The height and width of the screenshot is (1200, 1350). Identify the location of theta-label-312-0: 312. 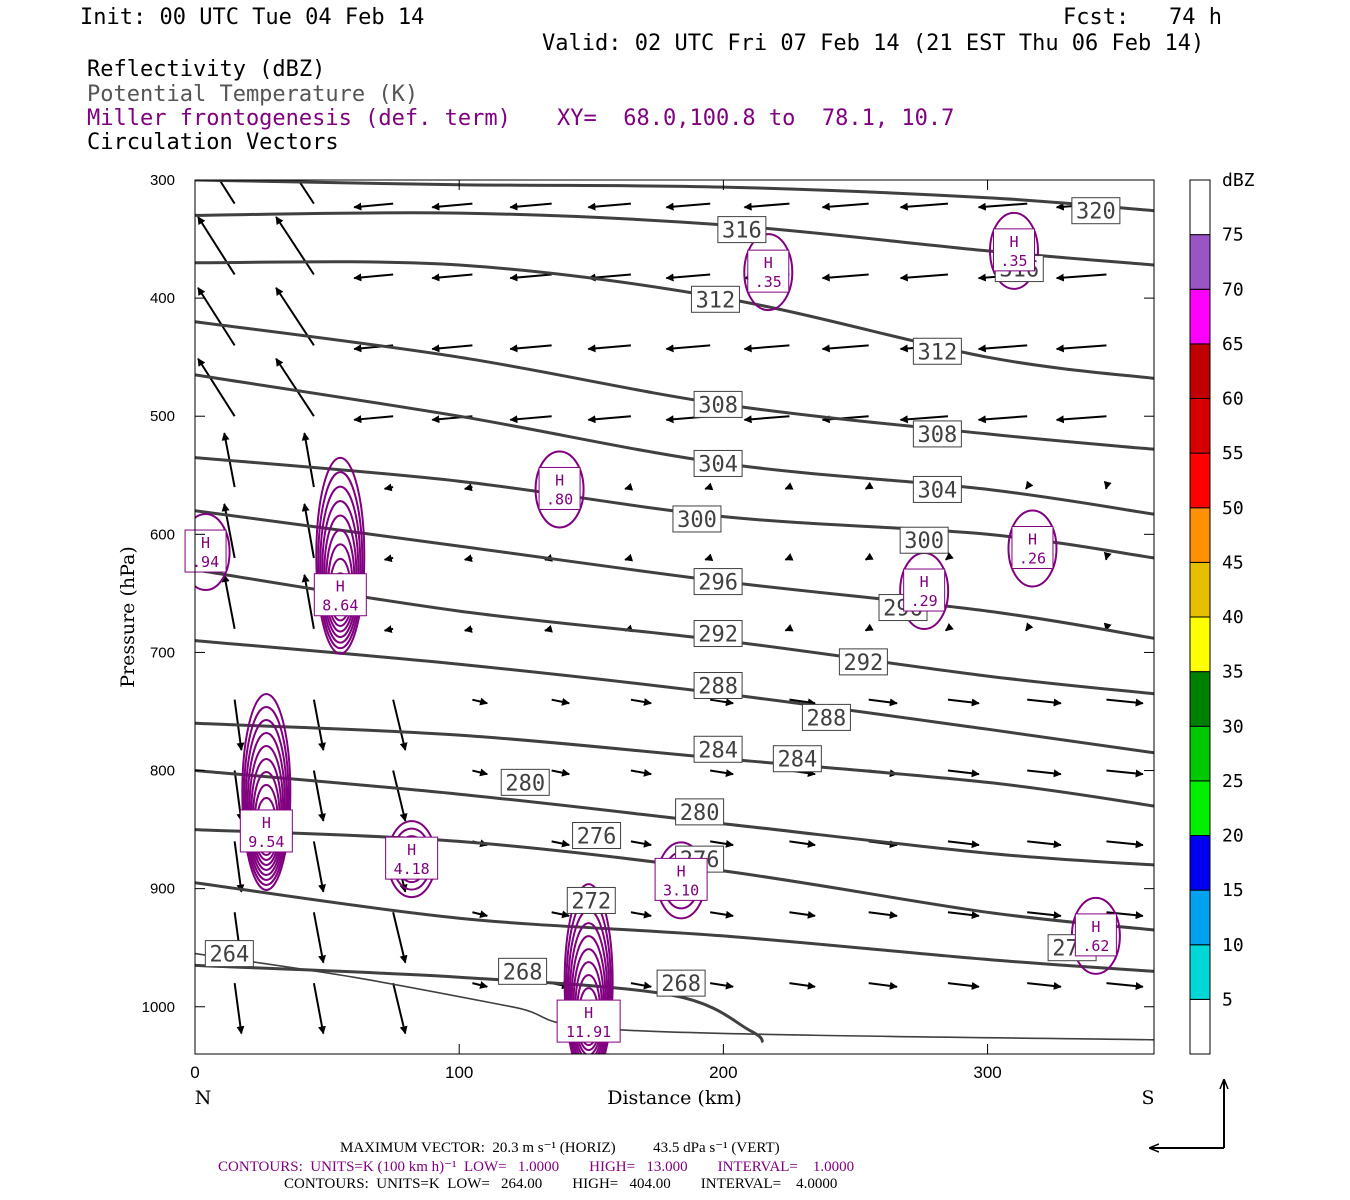
(715, 299).